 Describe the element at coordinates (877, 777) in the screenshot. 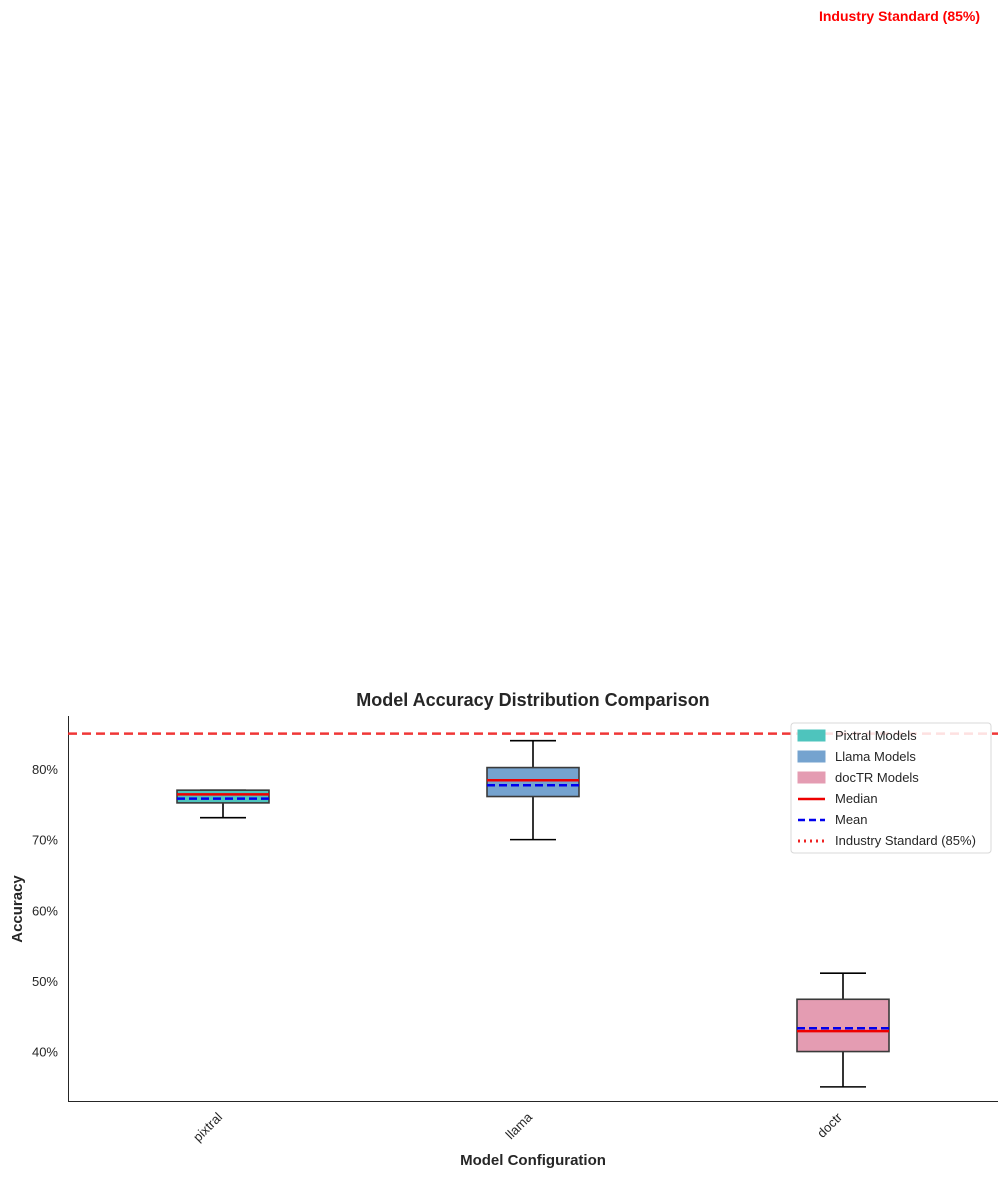

I see `legend-label: docTR Models` at that location.